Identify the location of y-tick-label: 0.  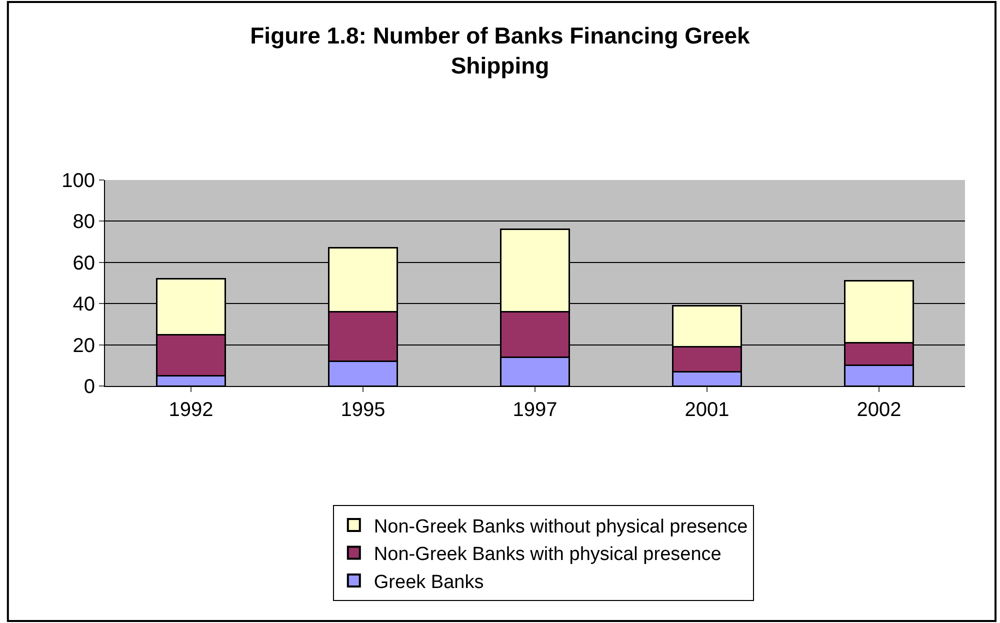
(89, 387).